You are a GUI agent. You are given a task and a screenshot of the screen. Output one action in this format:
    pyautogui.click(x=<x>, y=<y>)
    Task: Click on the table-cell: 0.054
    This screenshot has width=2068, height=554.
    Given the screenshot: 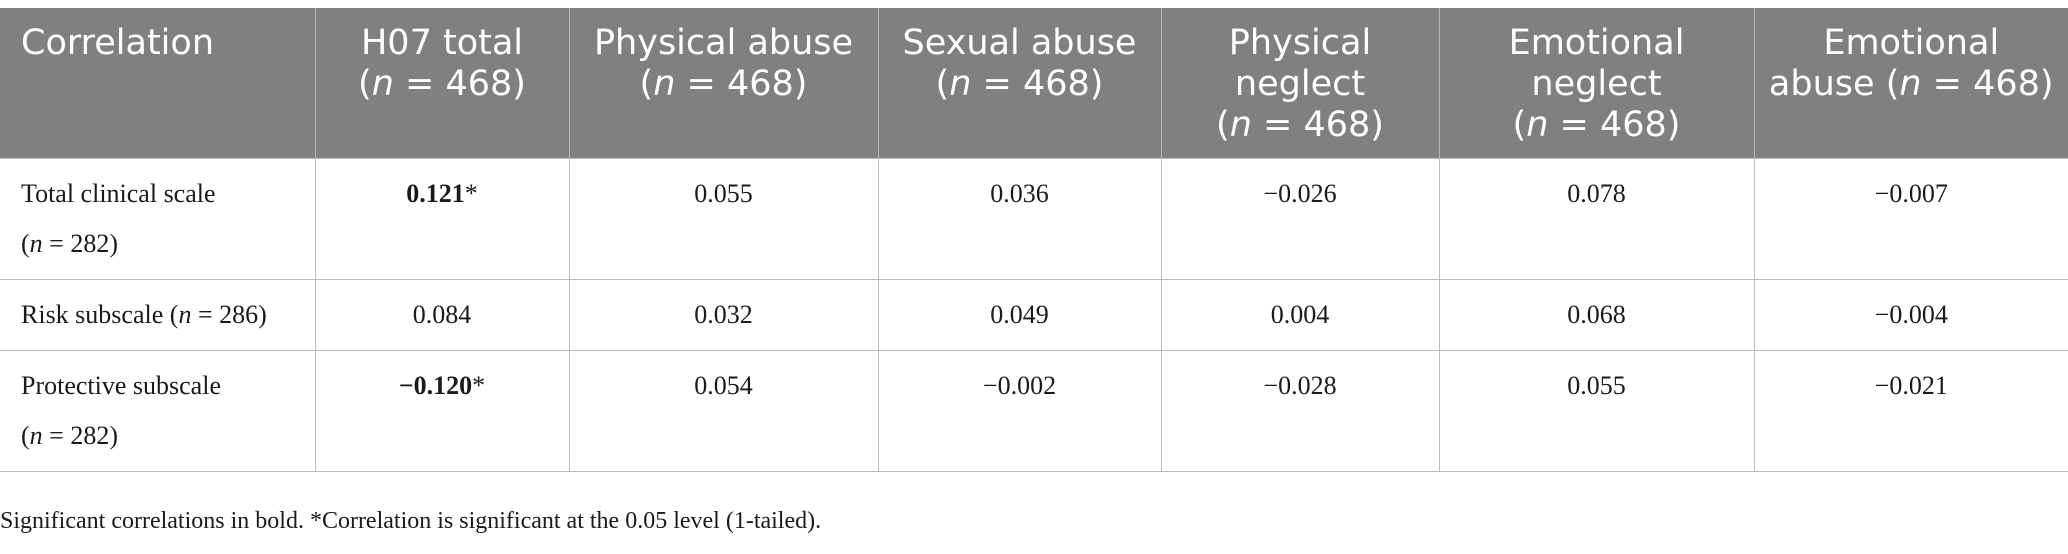 What is the action you would take?
    pyautogui.click(x=723, y=411)
    